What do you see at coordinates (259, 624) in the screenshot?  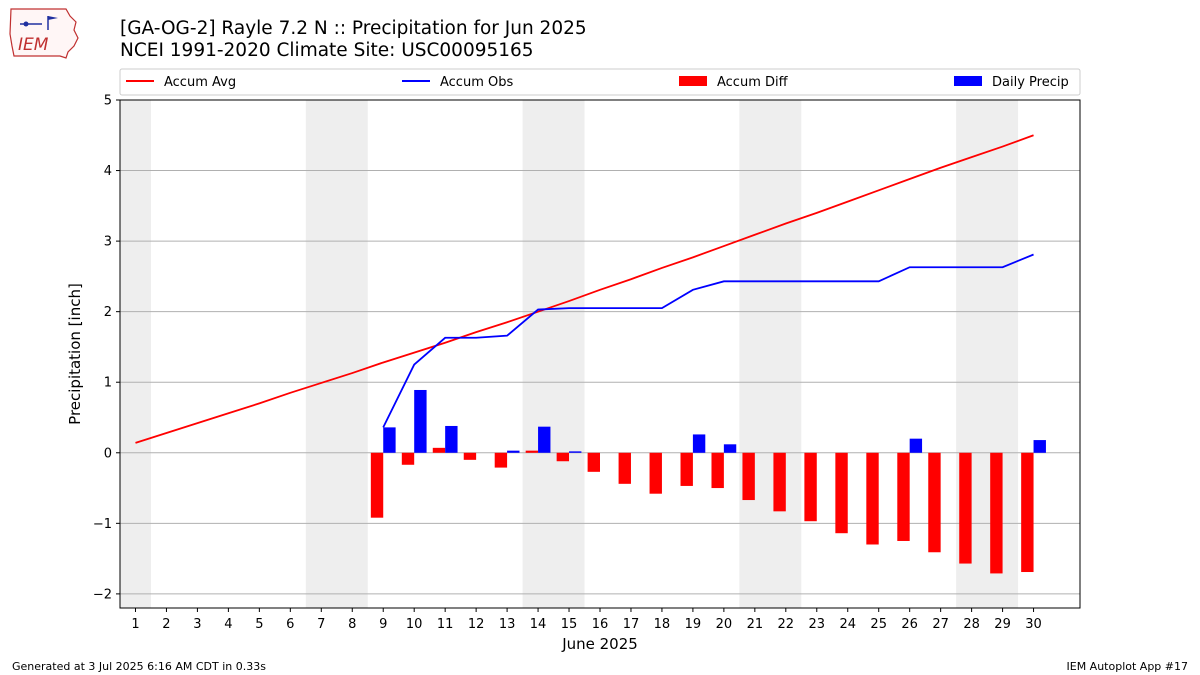 I see `x-tick-label: 5` at bounding box center [259, 624].